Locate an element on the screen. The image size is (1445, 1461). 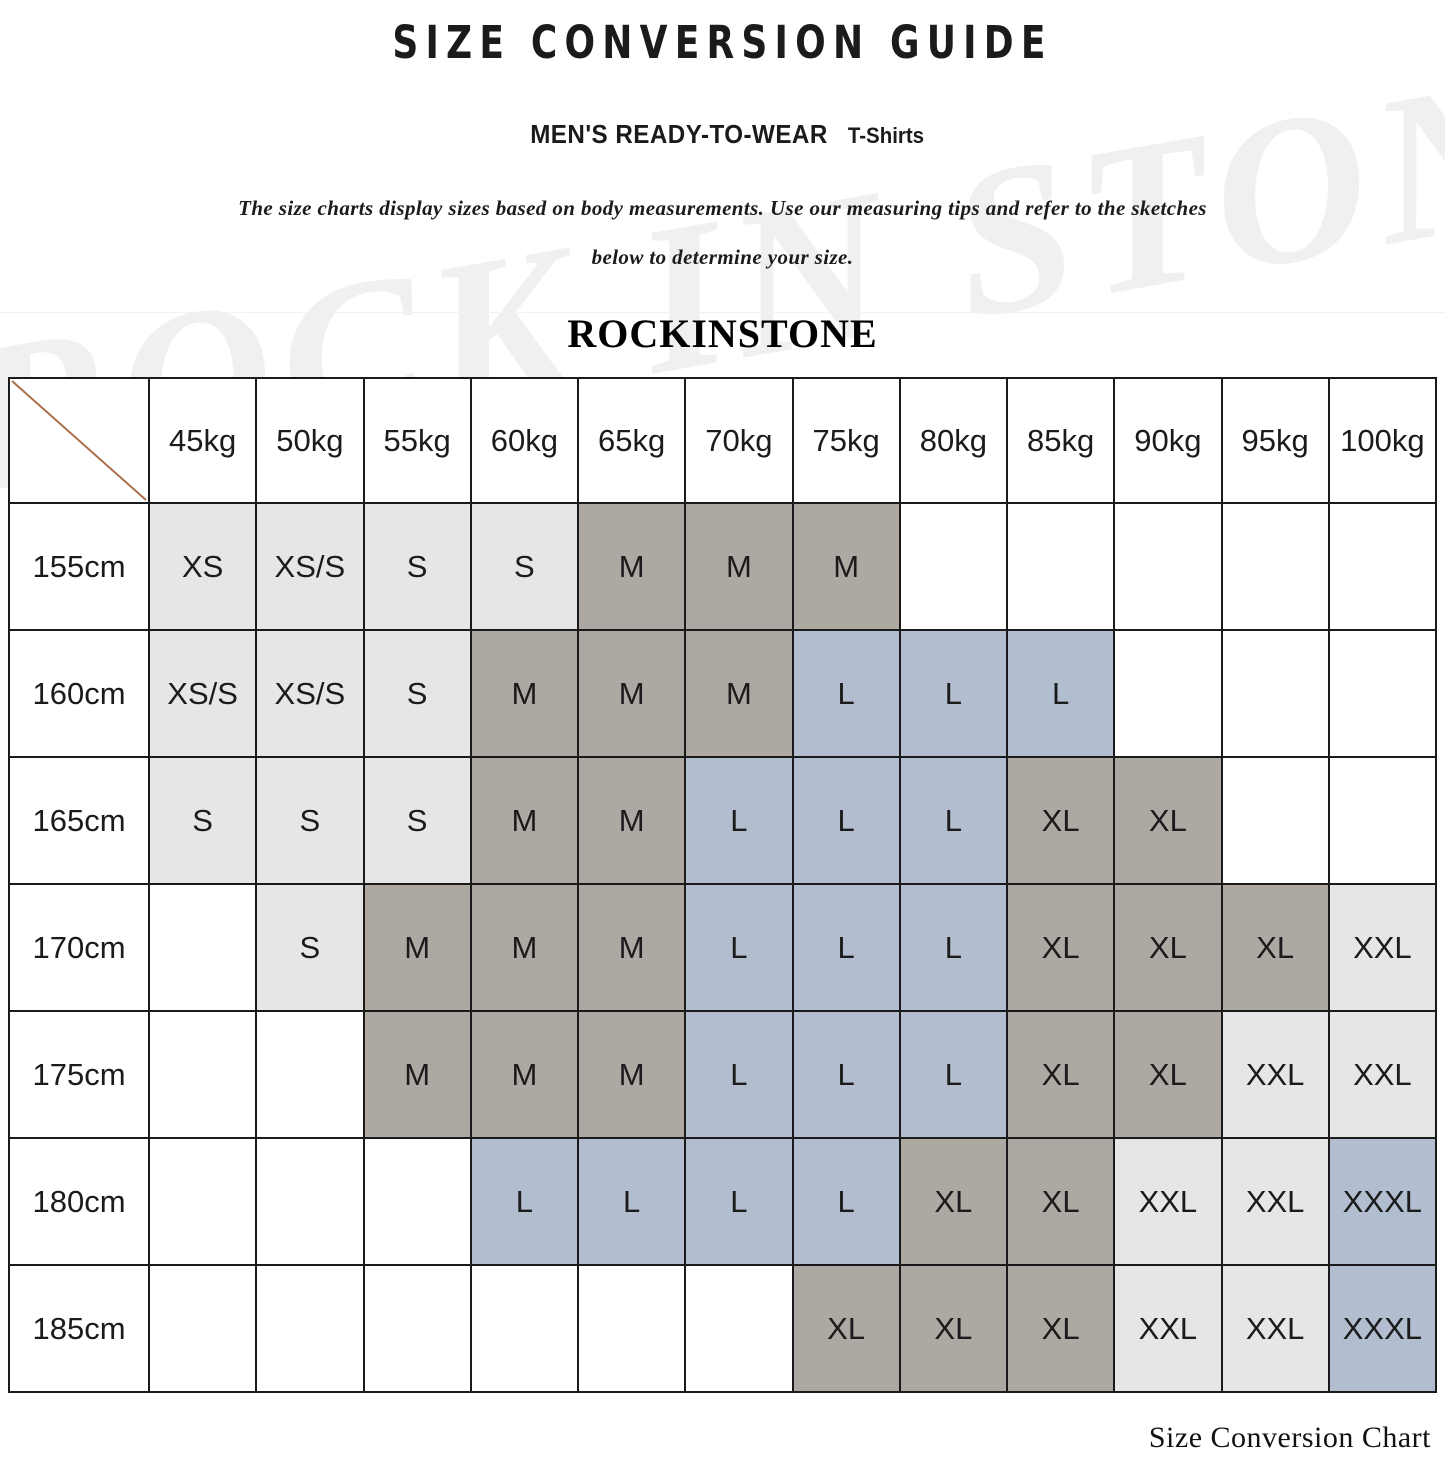
column-header-weight: 95kg is located at coordinates (1275, 440).